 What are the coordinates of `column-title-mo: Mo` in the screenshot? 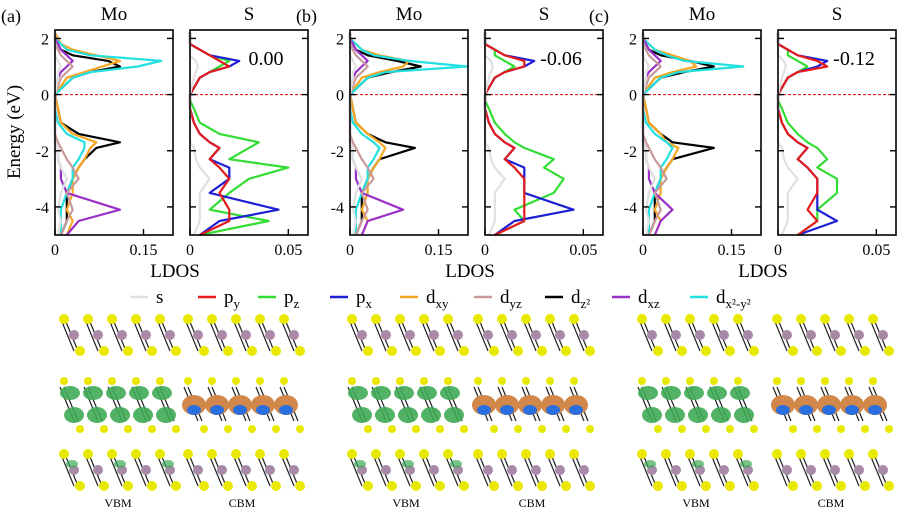 It's located at (114, 14).